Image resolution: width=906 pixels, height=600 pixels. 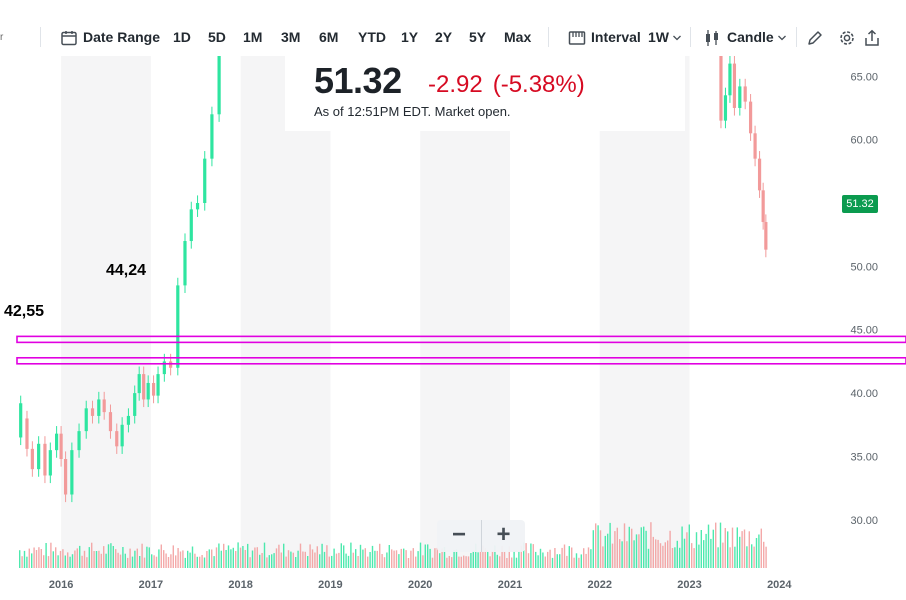 What do you see at coordinates (217, 37) in the screenshot?
I see `range-5d-button: 5D` at bounding box center [217, 37].